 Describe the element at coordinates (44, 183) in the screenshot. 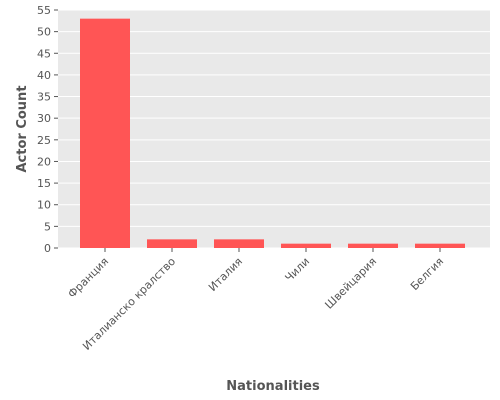

I see `y-tick-label: 15` at that location.